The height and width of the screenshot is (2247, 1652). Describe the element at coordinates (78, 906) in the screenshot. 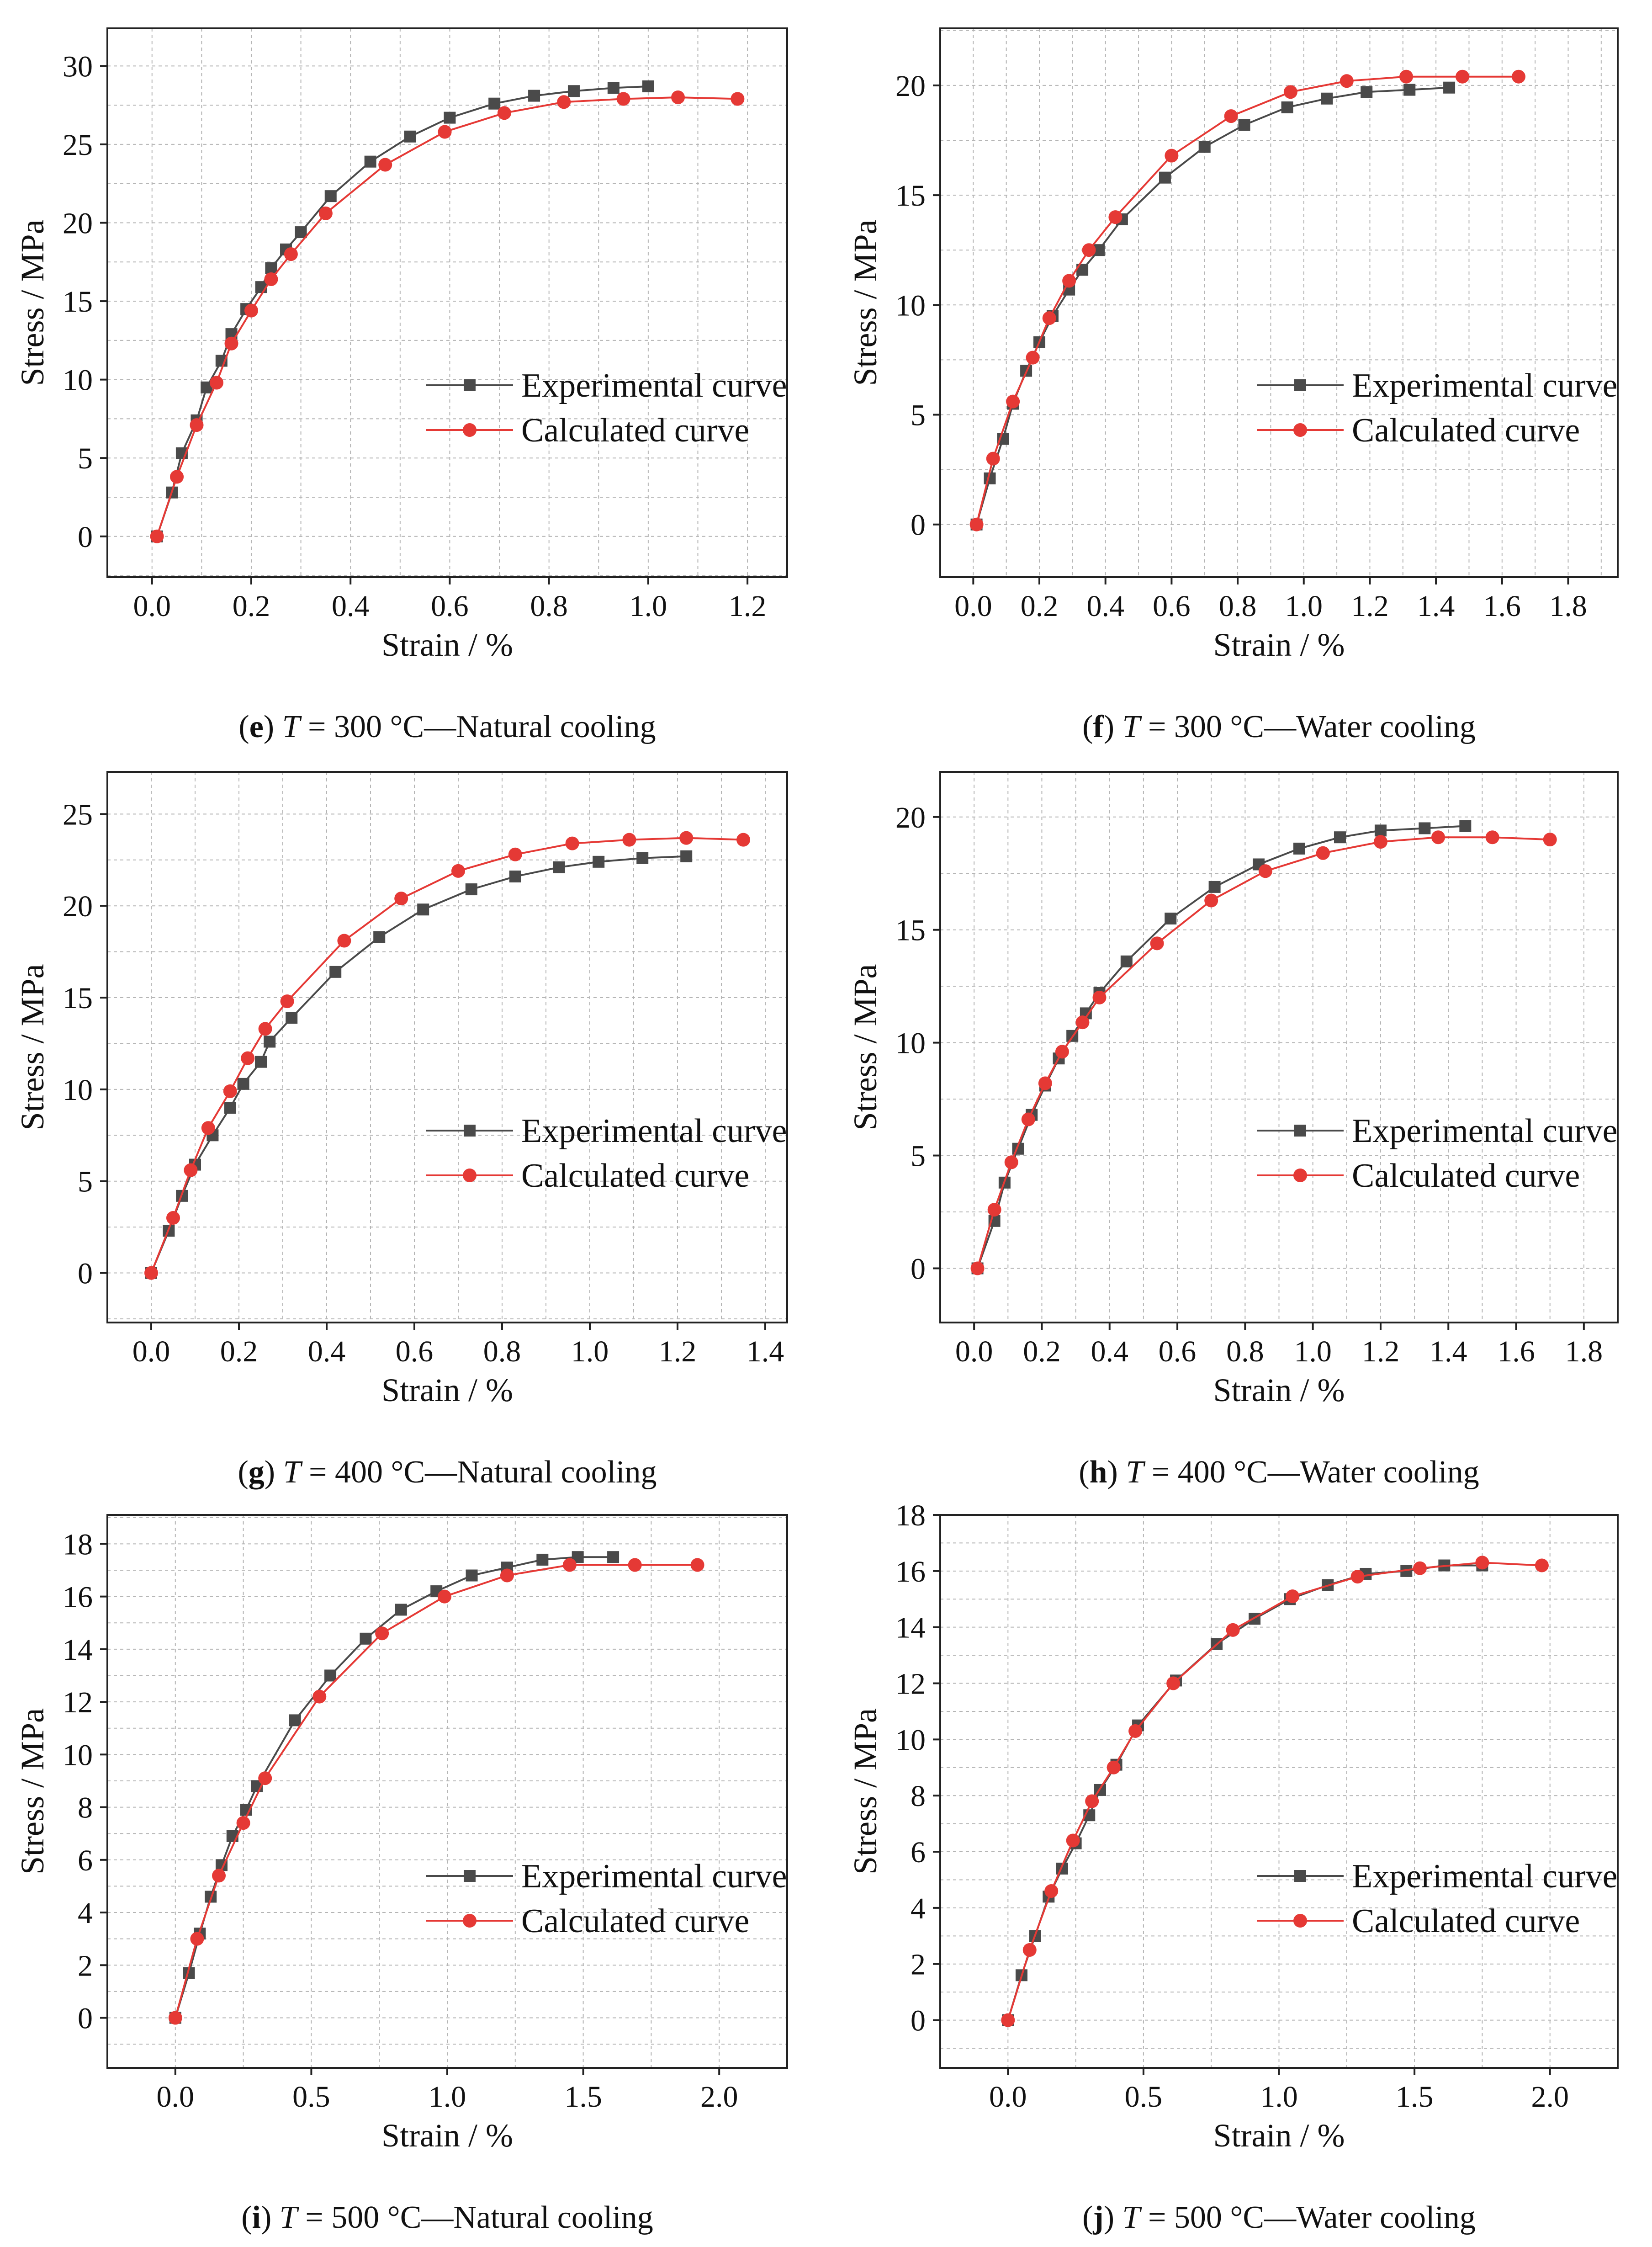

I see `y-tick-label: 20` at that location.